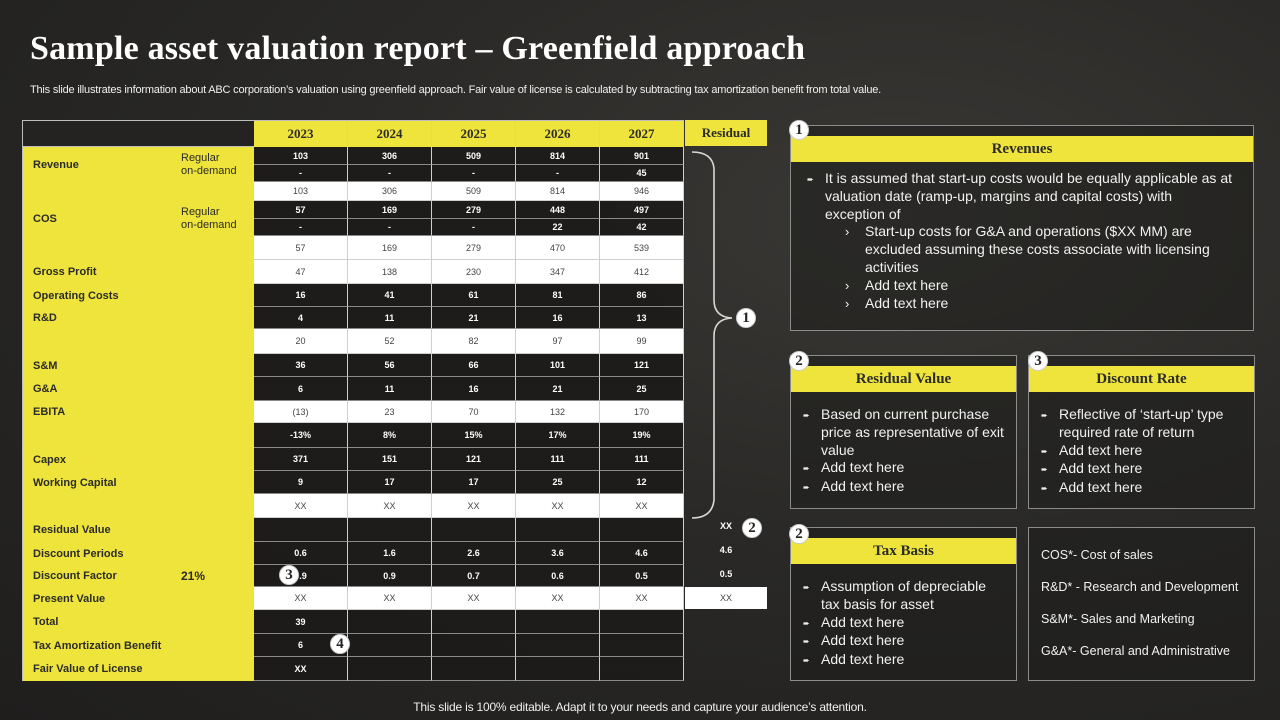 Image resolution: width=1280 pixels, height=720 pixels. I want to click on glossary-item: G&A*- General and Administrative, so click(1135, 651).